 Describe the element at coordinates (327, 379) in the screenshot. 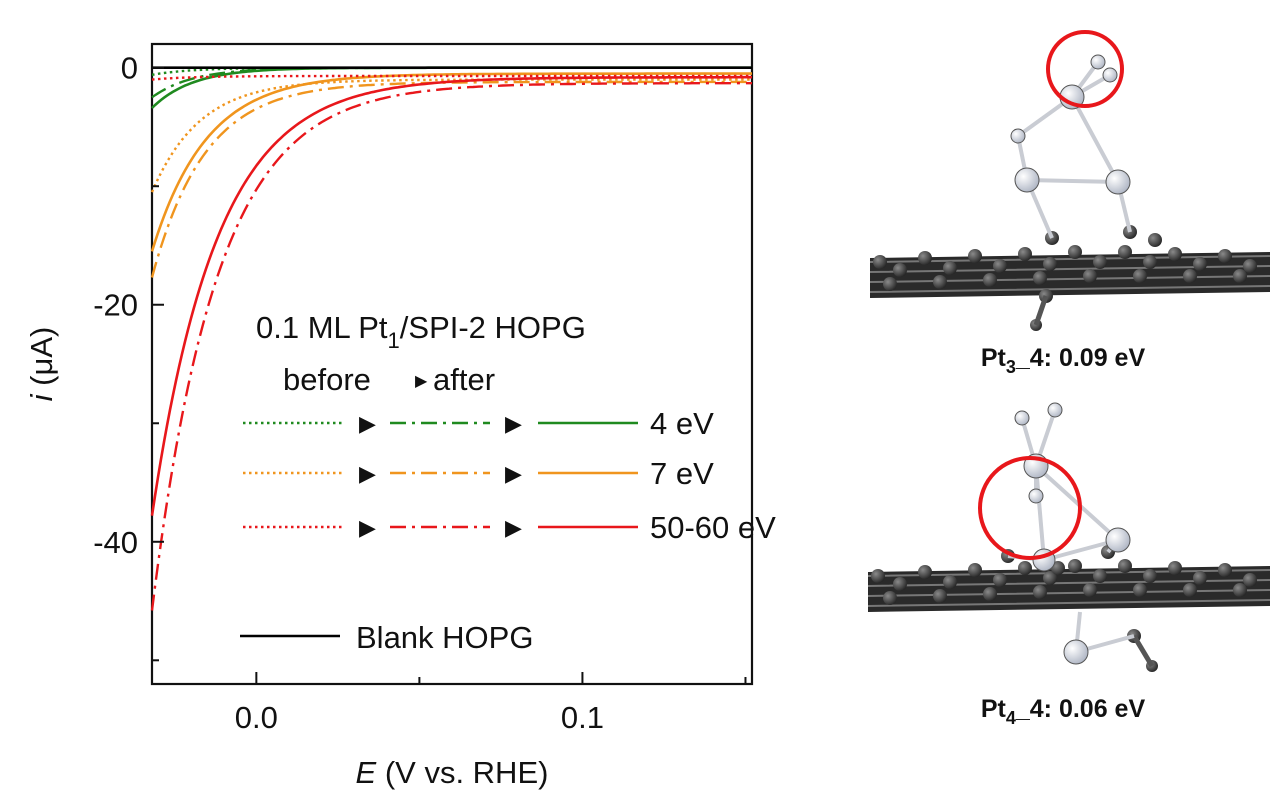

I see `legend-before-label: before` at that location.